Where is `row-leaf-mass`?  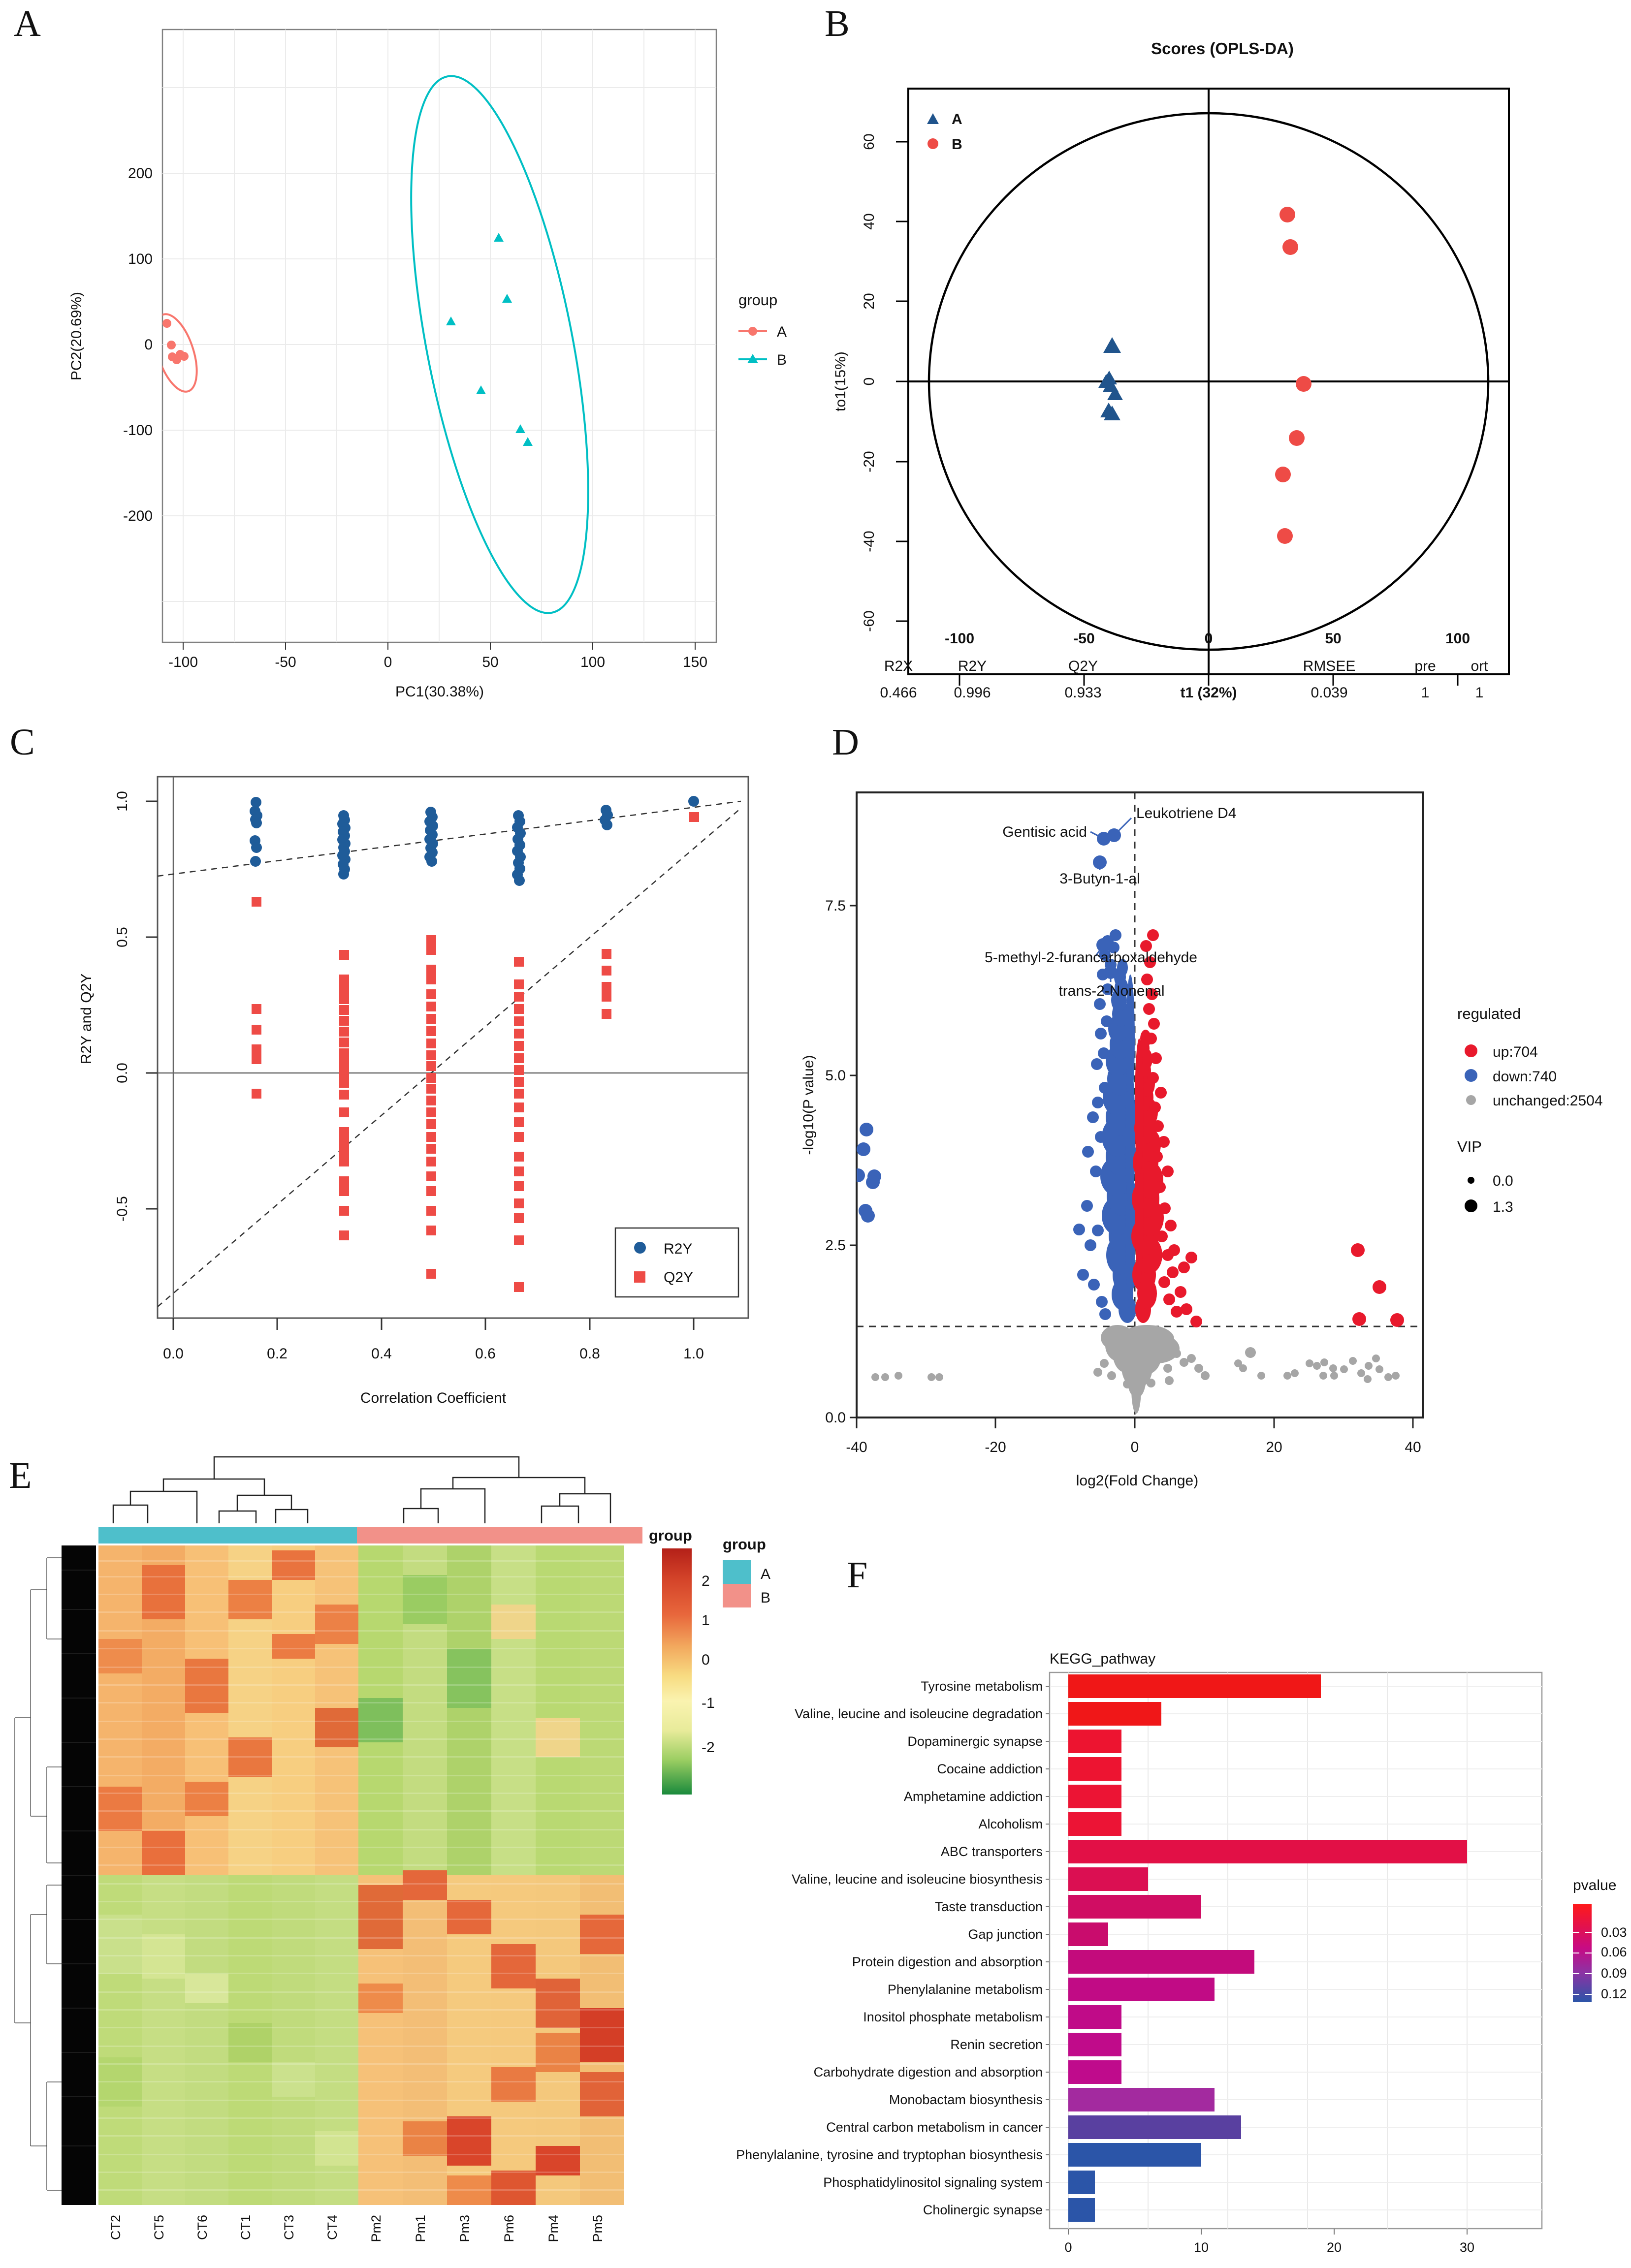 row-leaf-mass is located at coordinates (79, 1875).